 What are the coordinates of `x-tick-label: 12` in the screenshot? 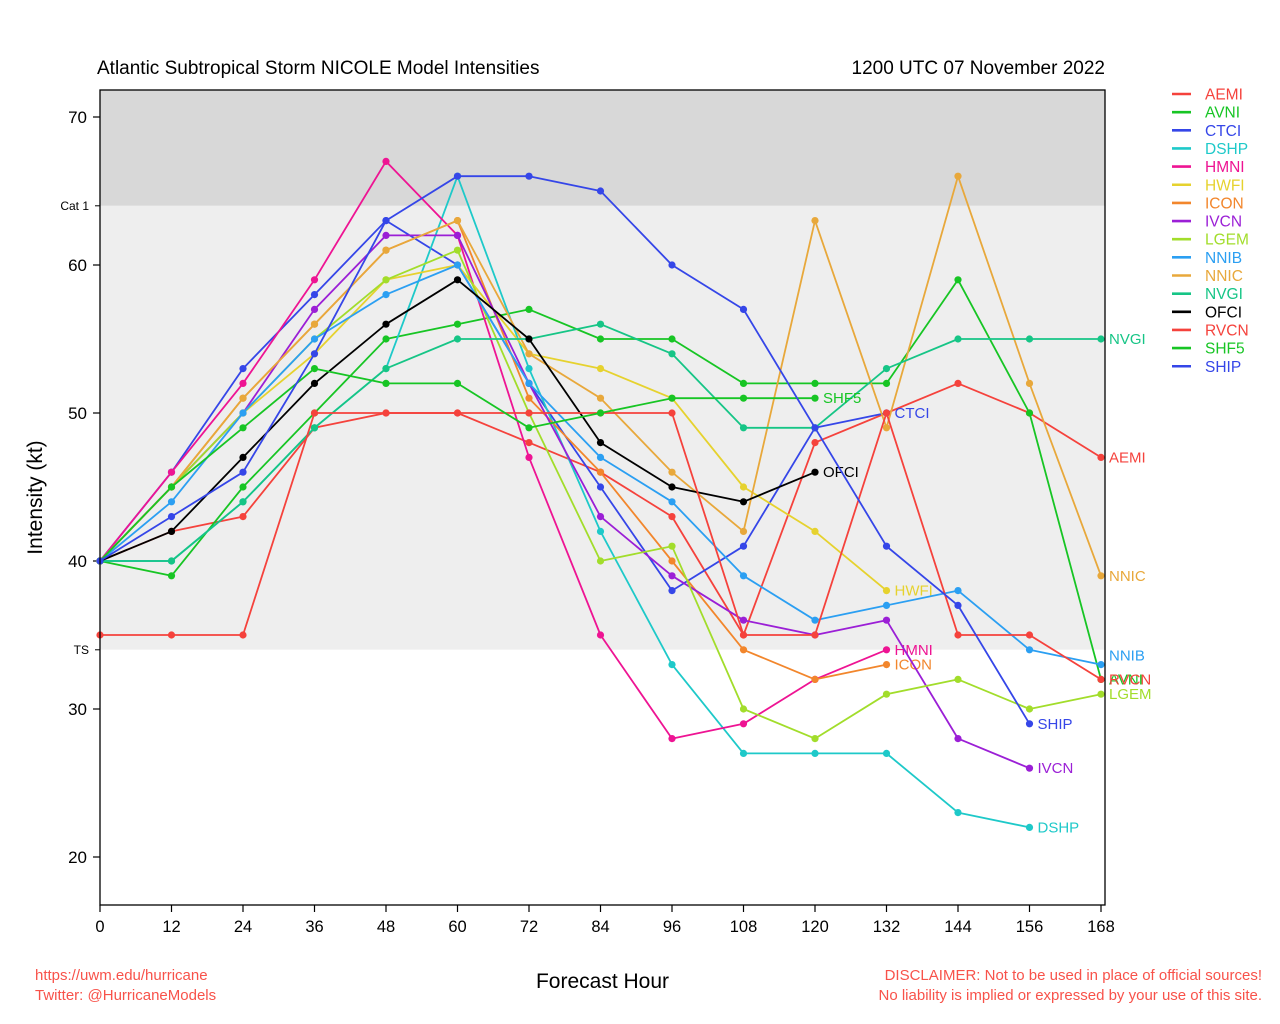 It's located at (171, 927).